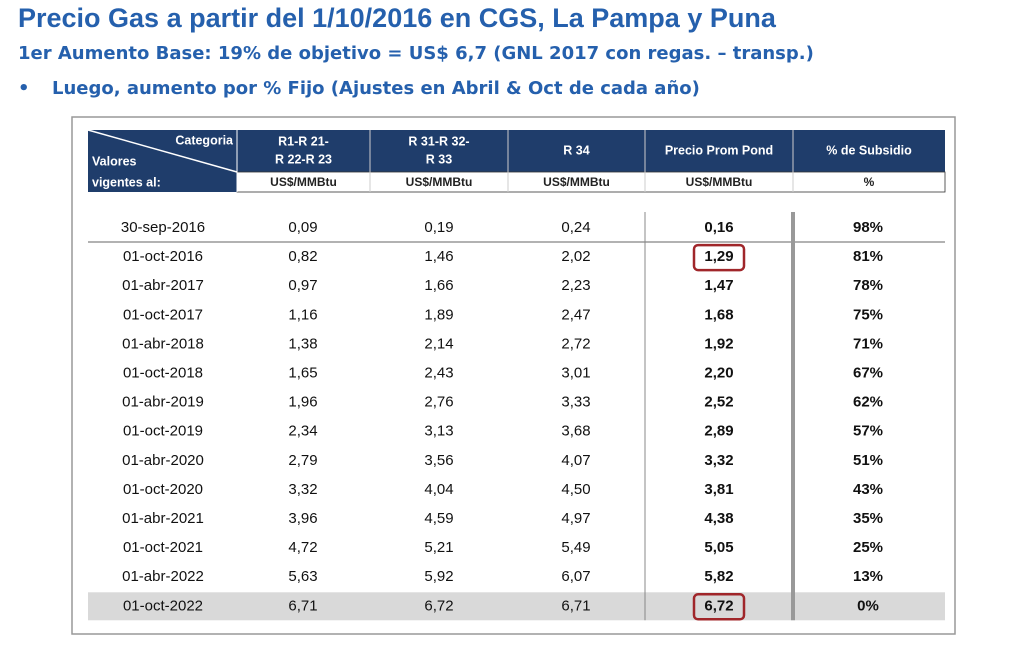  What do you see at coordinates (575, 547) in the screenshot?
I see `cell: 5,49` at bounding box center [575, 547].